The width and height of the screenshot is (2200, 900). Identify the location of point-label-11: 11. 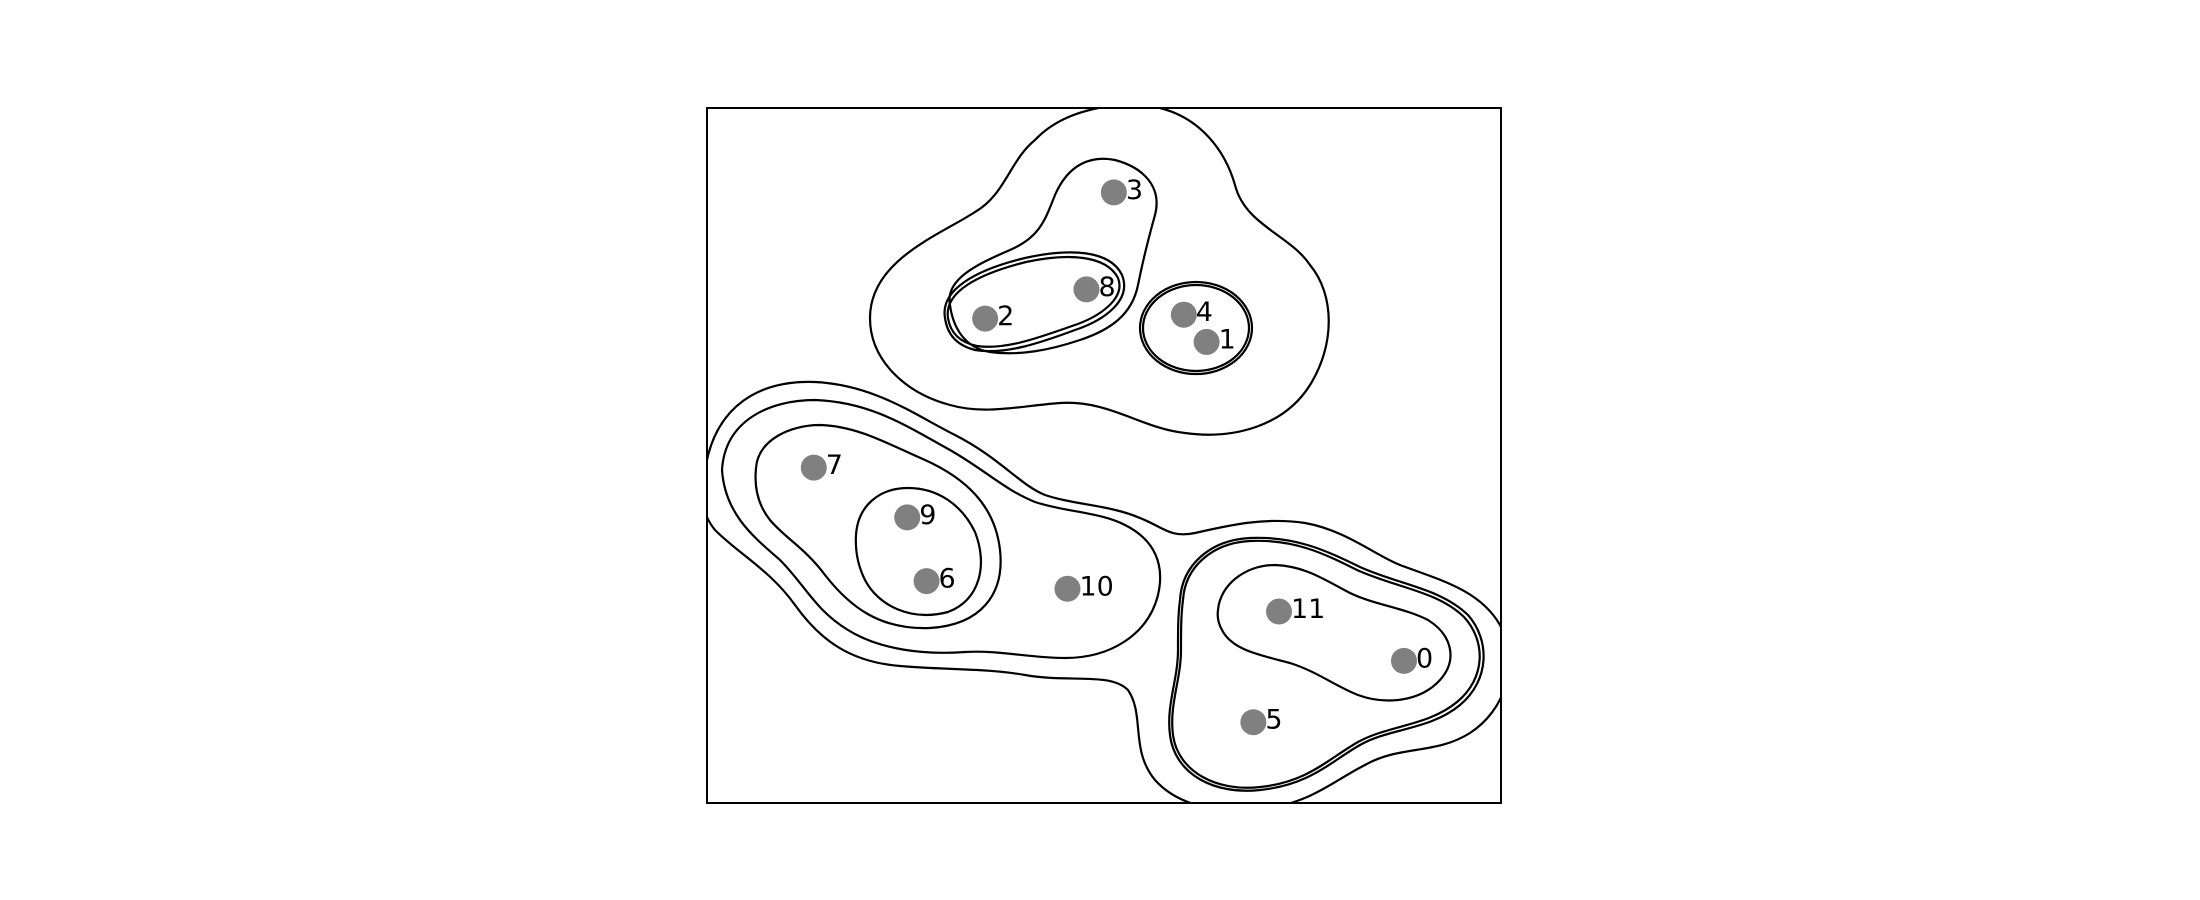
(1308, 609).